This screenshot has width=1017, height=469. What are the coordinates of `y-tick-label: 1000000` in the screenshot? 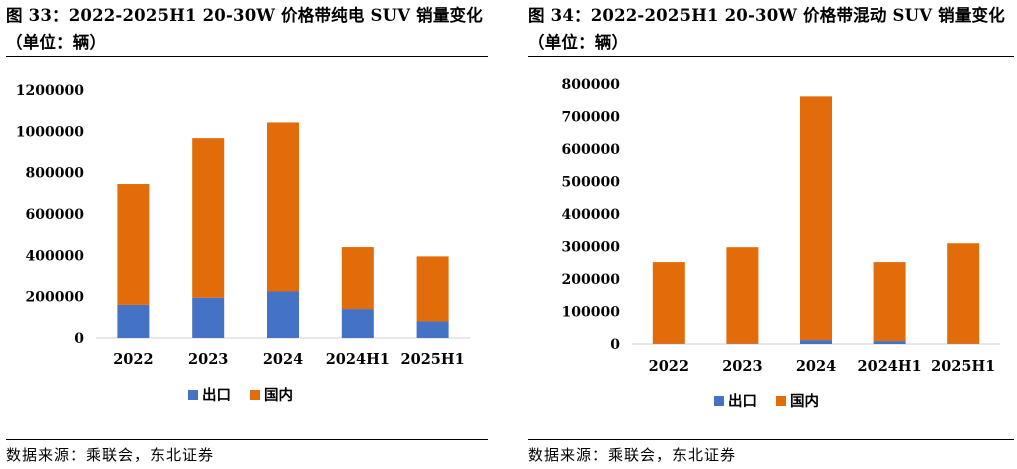 It's located at (50, 132).